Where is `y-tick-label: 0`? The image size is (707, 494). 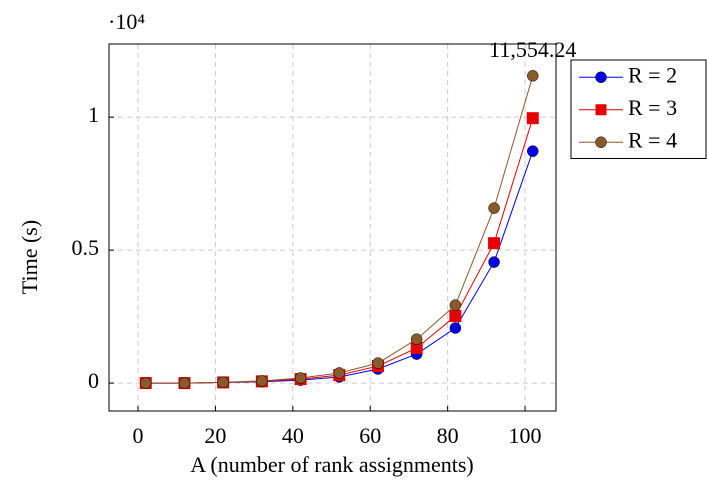
y-tick-label: 0 is located at coordinates (93, 380).